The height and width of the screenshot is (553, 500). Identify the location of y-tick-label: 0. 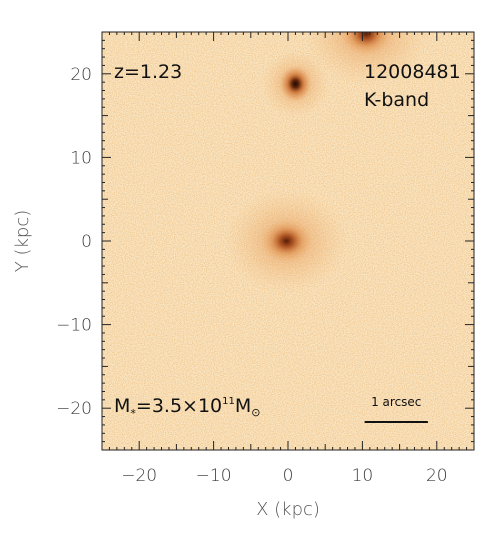
(86, 242).